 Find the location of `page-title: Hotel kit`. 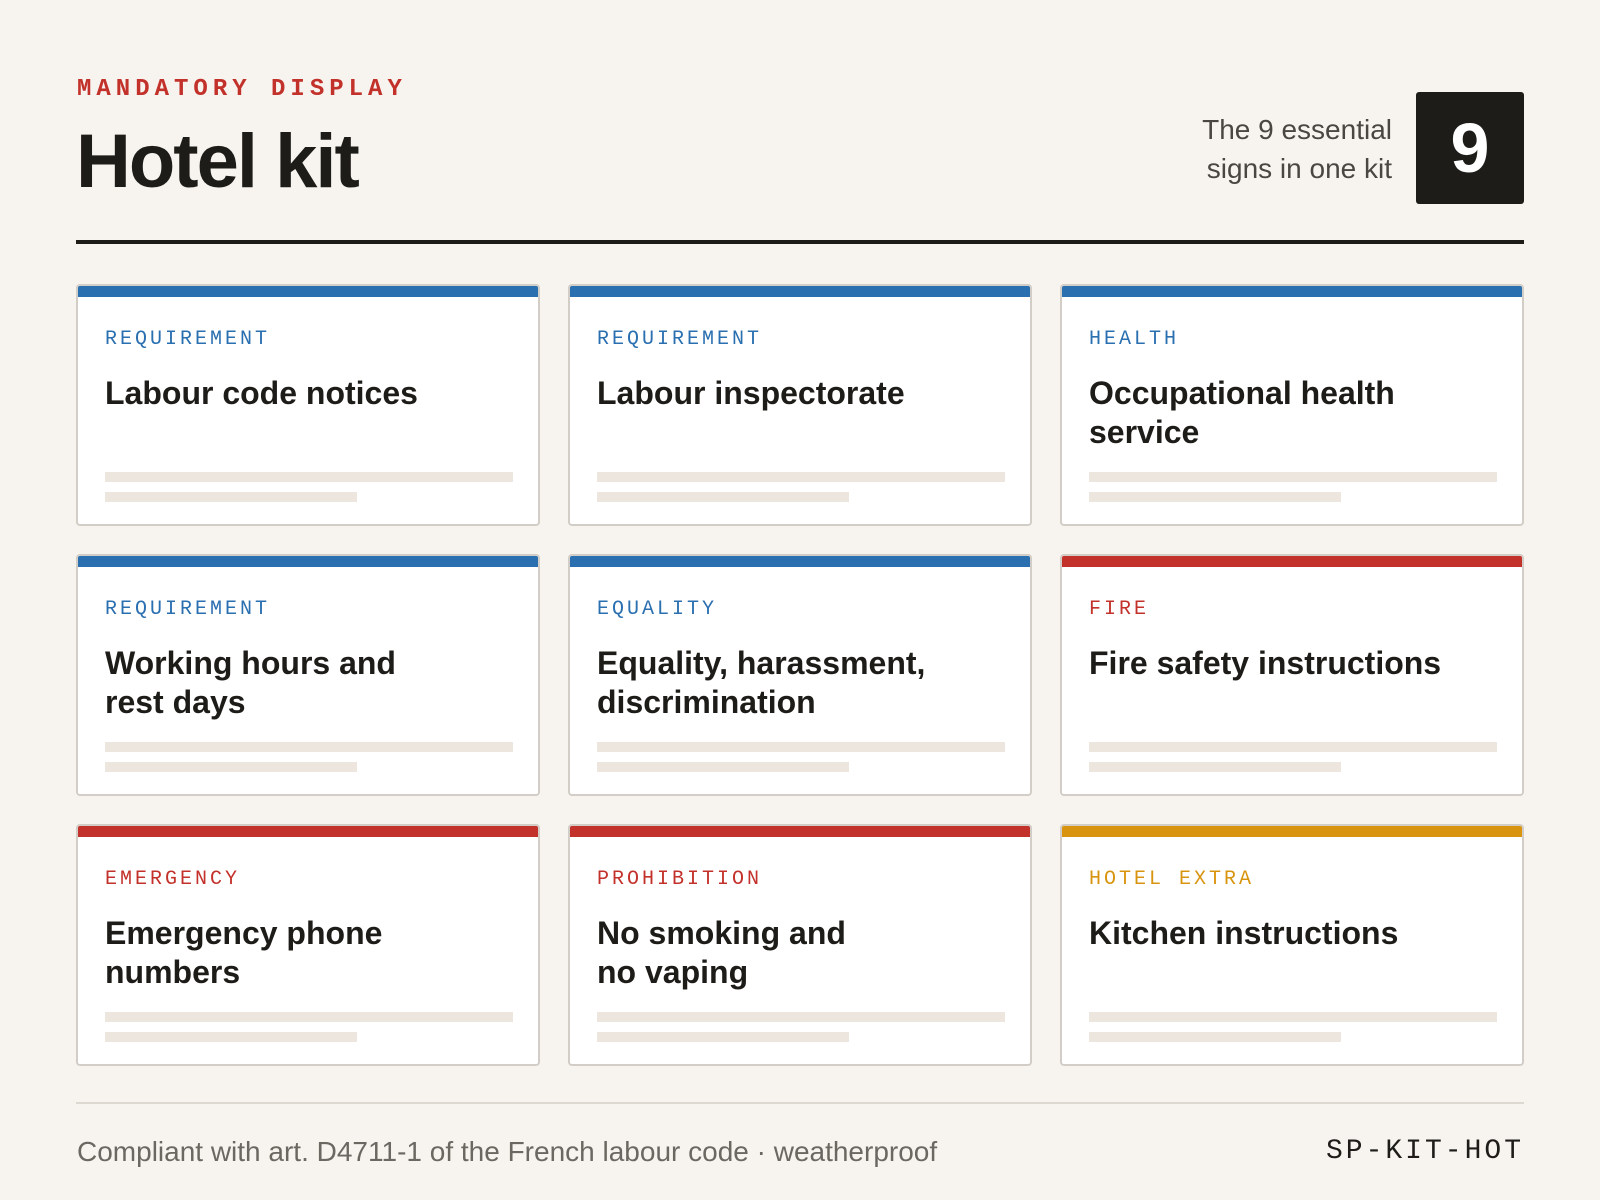

page-title: Hotel kit is located at coordinates (218, 161).